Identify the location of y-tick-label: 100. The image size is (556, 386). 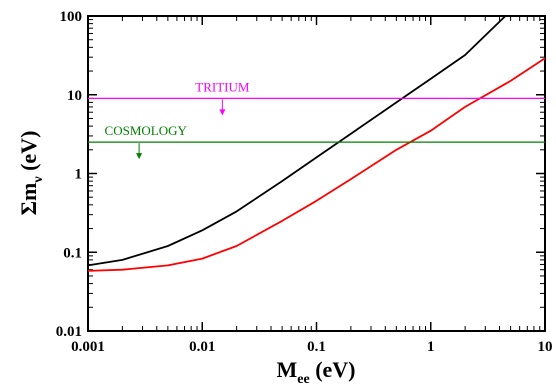
(71, 17).